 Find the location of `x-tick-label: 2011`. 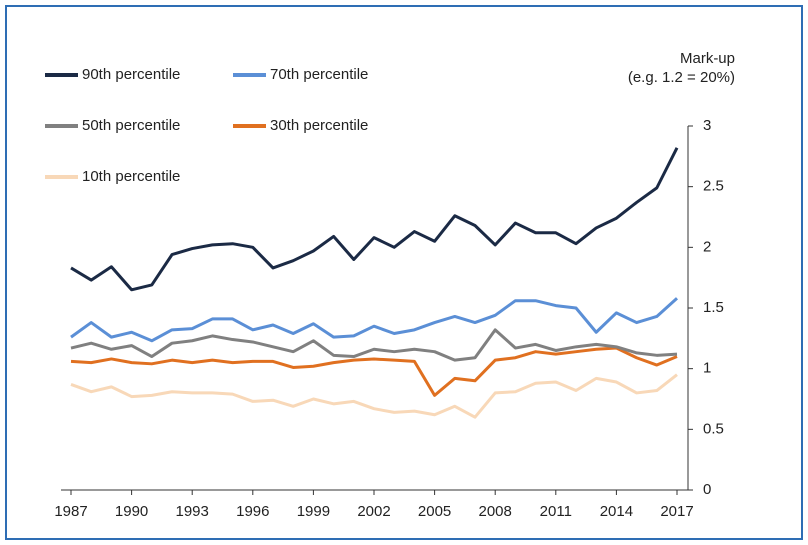

x-tick-label: 2011 is located at coordinates (556, 511).